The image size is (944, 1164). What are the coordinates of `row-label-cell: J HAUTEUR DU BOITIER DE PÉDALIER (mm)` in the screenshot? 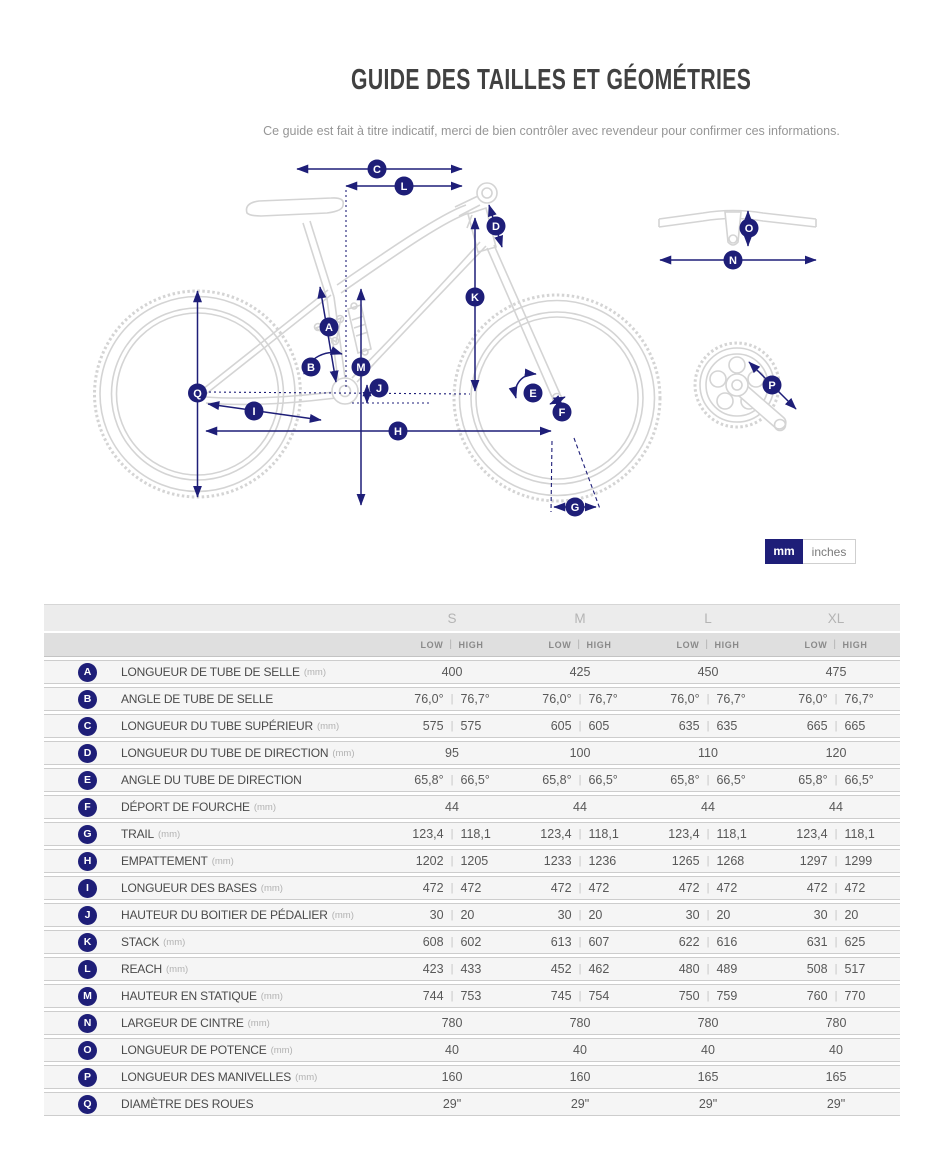 It's located at (216, 915).